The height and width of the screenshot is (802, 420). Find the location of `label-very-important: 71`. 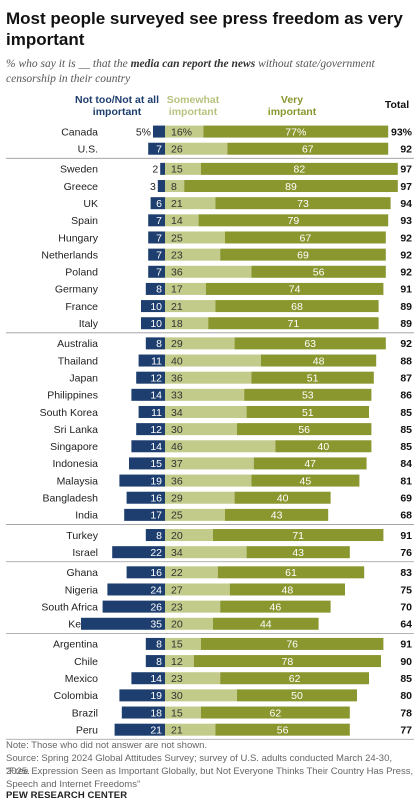

label-very-important: 71 is located at coordinates (298, 536).